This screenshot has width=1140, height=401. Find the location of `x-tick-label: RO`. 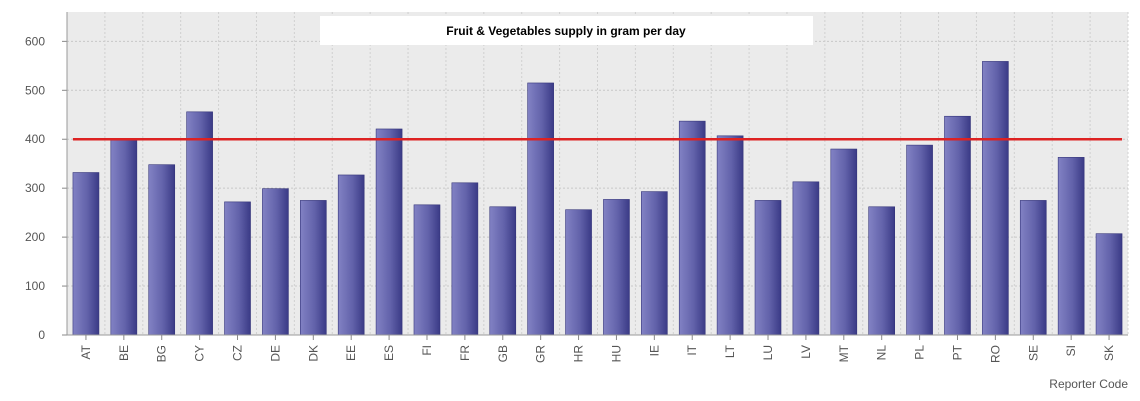

x-tick-label: RO is located at coordinates (995, 354).